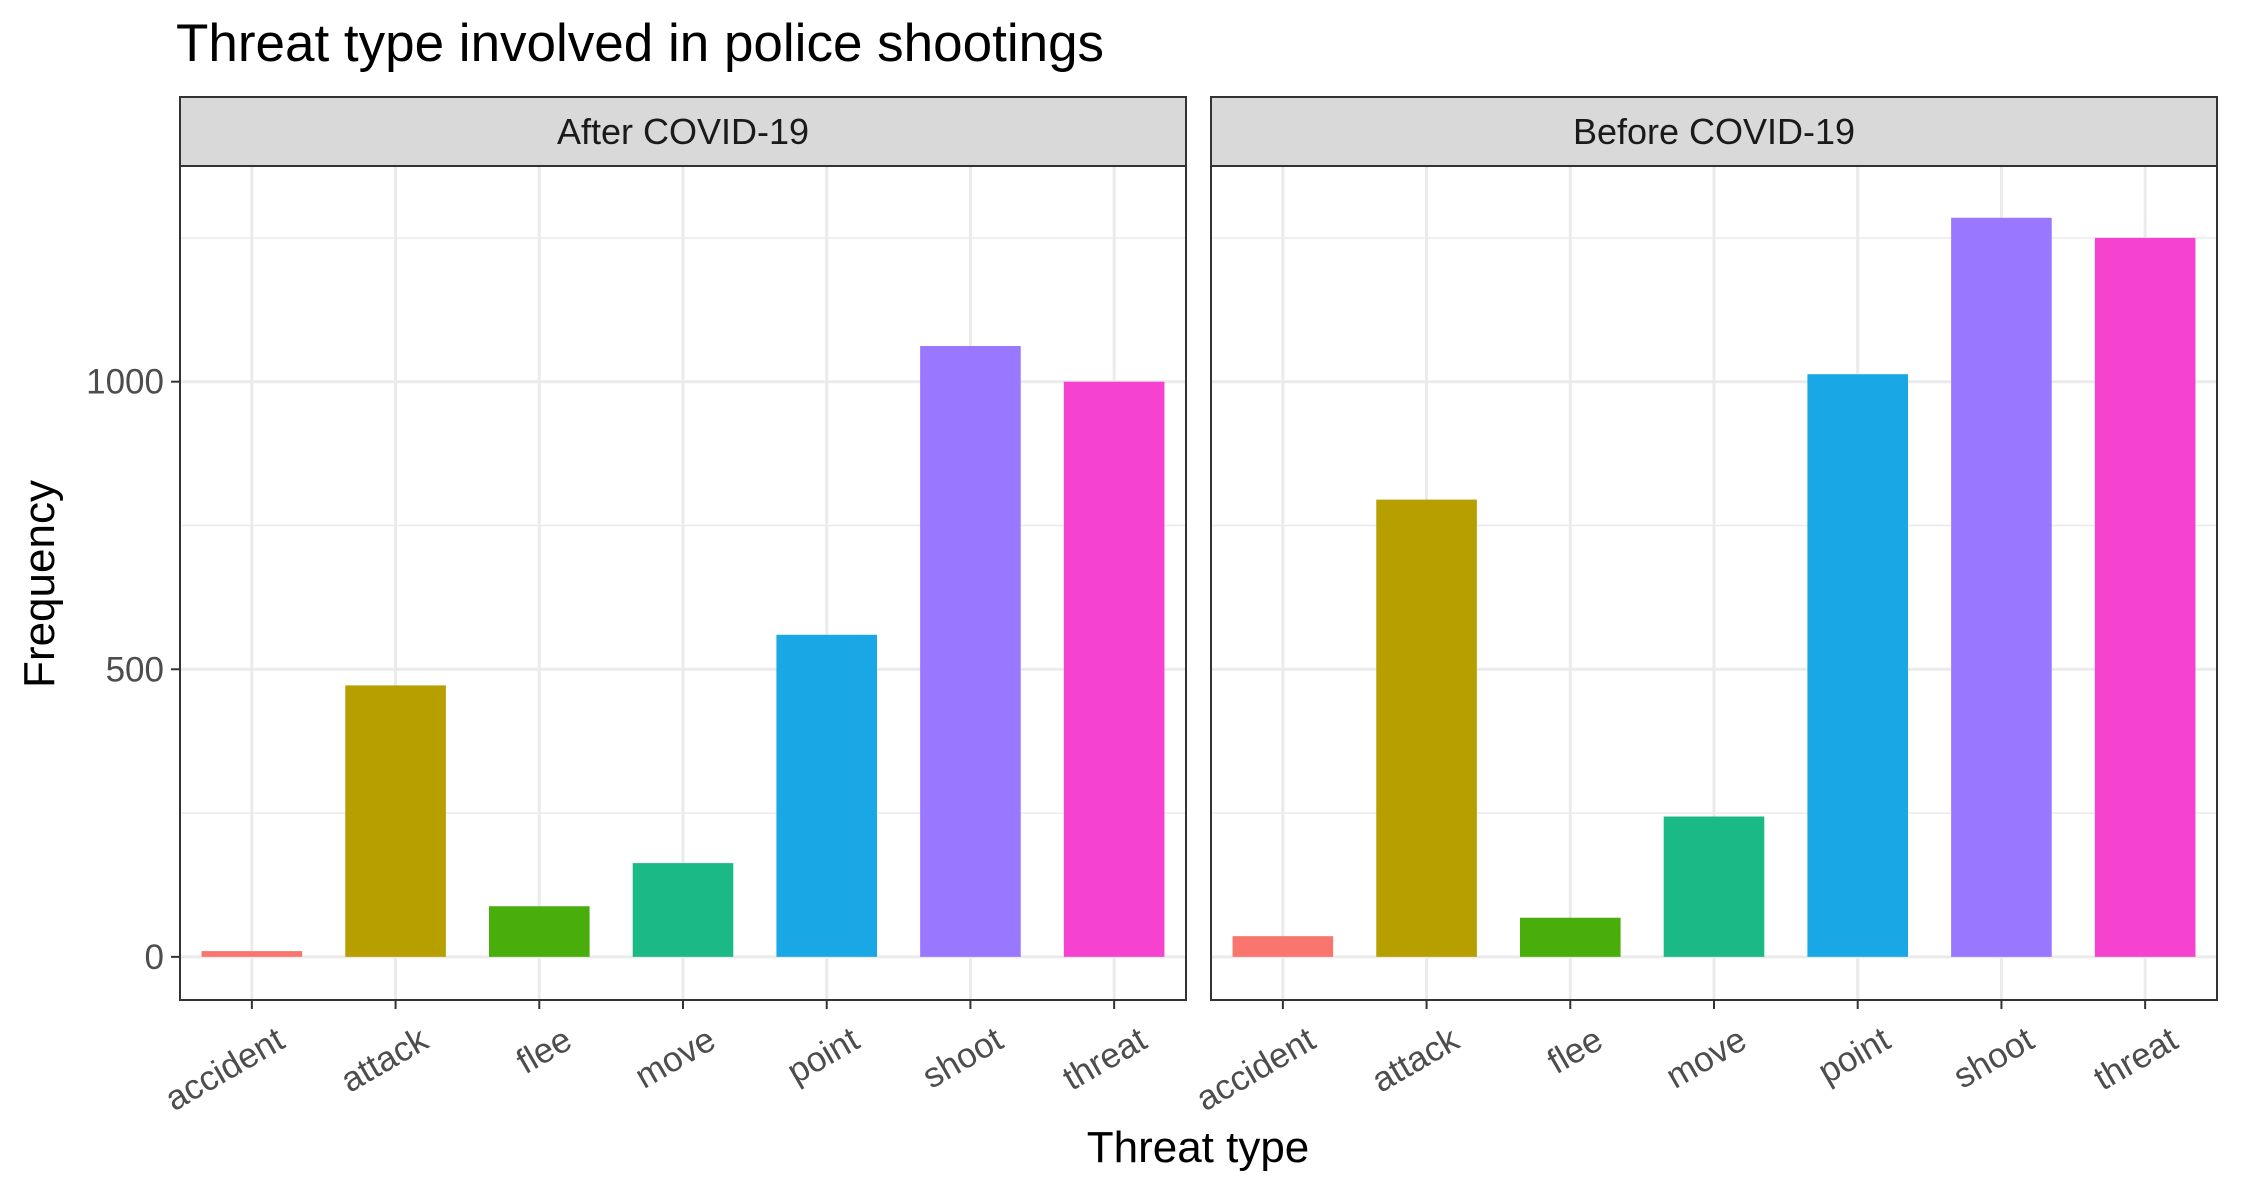  Describe the element at coordinates (154, 957) in the screenshot. I see `y-tick-label: 0` at that location.